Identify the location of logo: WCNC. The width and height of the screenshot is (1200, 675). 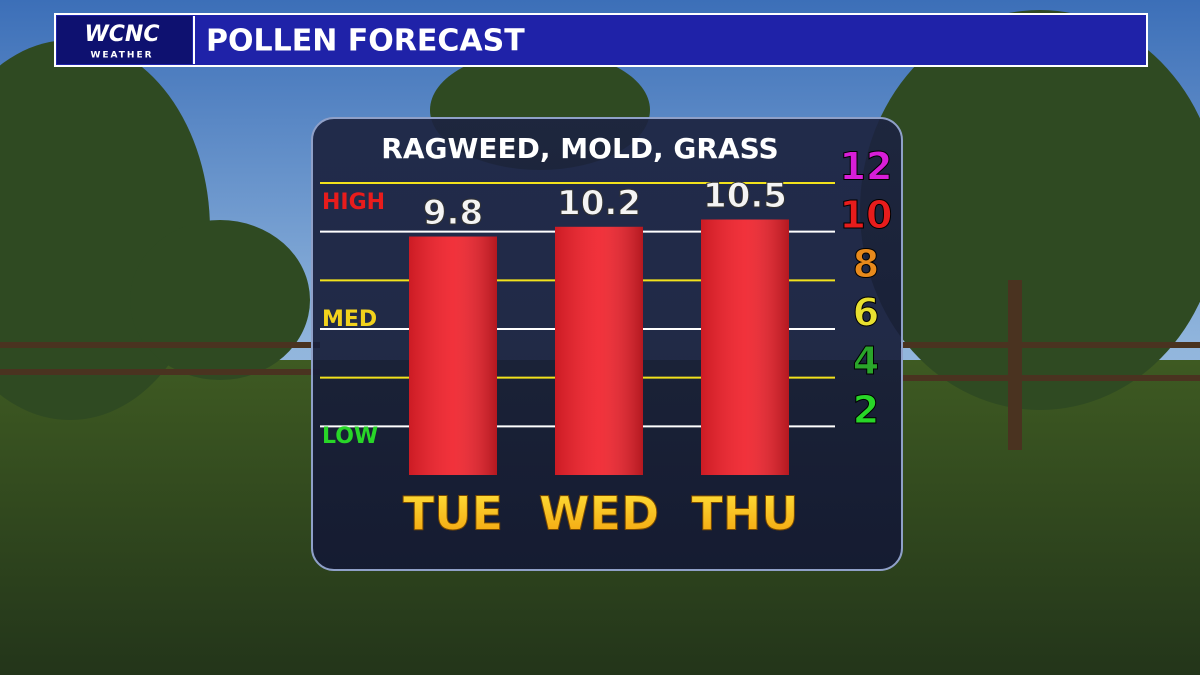
(122, 34).